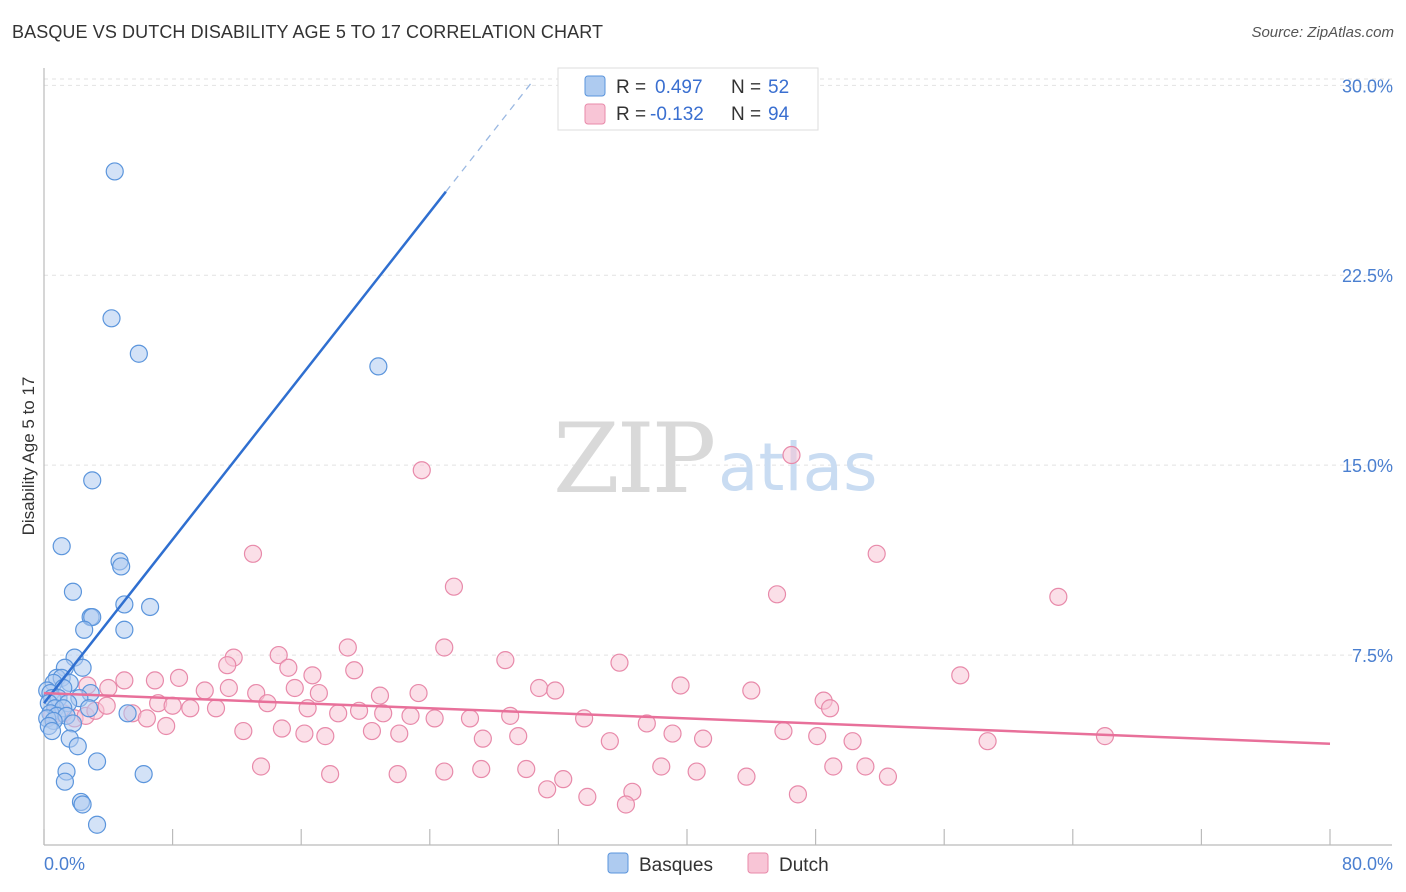 This screenshot has width=1406, height=892. What do you see at coordinates (715, 459) in the screenshot?
I see `watermark: ZIP atlas` at bounding box center [715, 459].